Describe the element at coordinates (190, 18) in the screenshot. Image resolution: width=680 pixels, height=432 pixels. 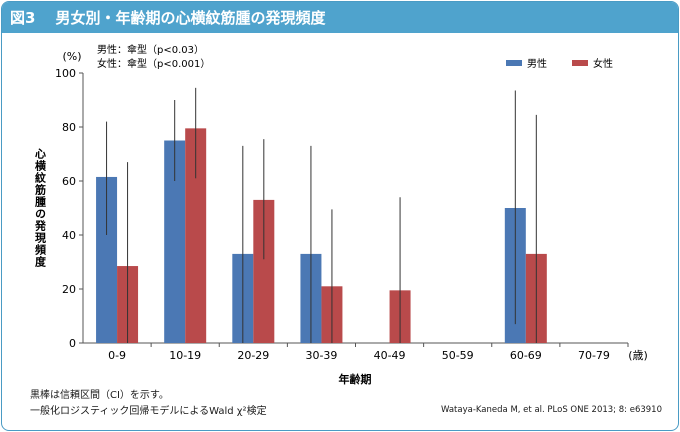
I see `figure-title: 男女別・年齢期の心横紋筋腫の発現頻度` at that location.